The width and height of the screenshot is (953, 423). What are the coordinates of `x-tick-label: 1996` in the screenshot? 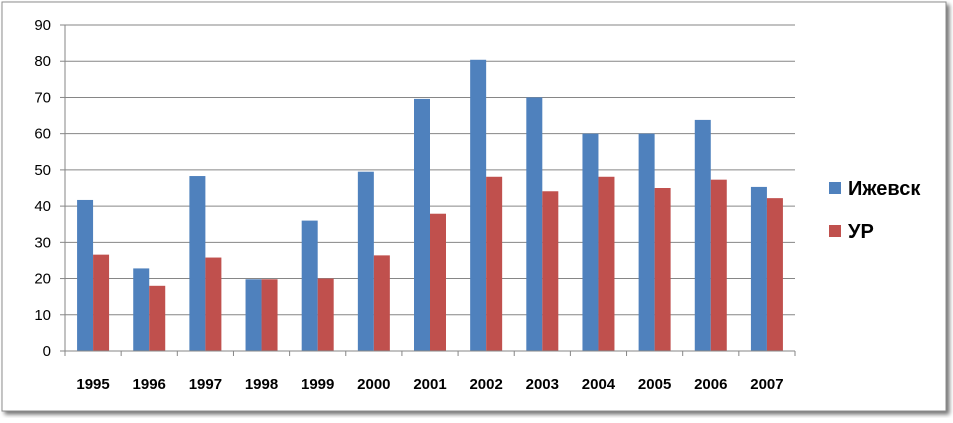 It's located at (149, 384).